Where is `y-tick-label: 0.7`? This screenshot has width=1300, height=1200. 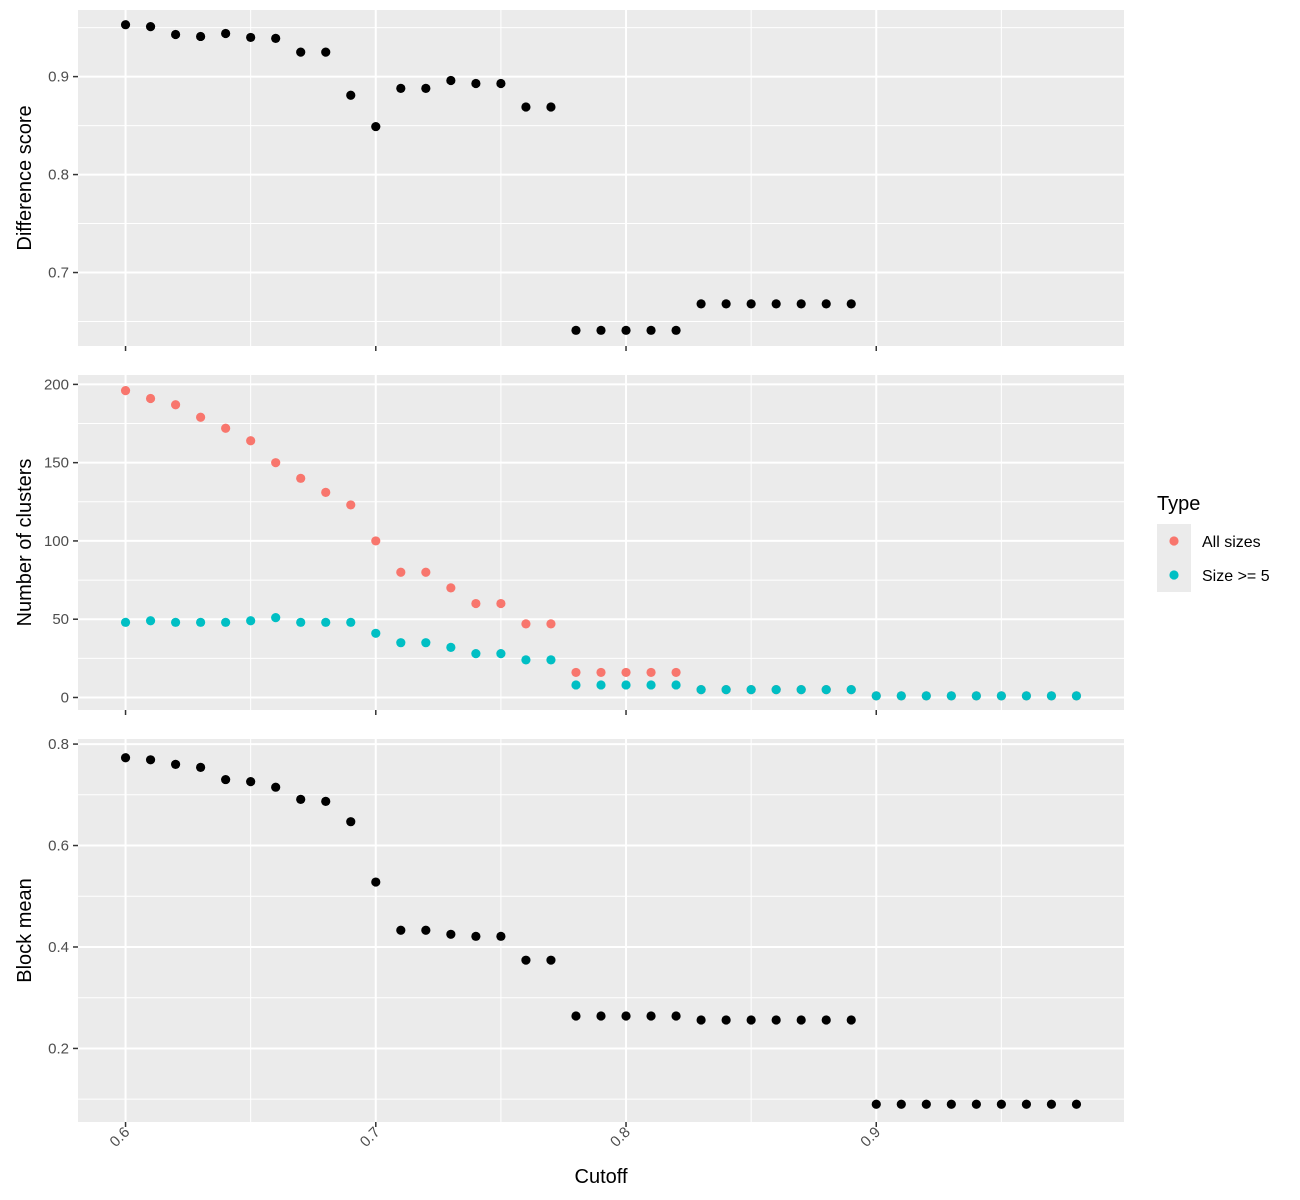
y-tick-label: 0.7 is located at coordinates (58, 273).